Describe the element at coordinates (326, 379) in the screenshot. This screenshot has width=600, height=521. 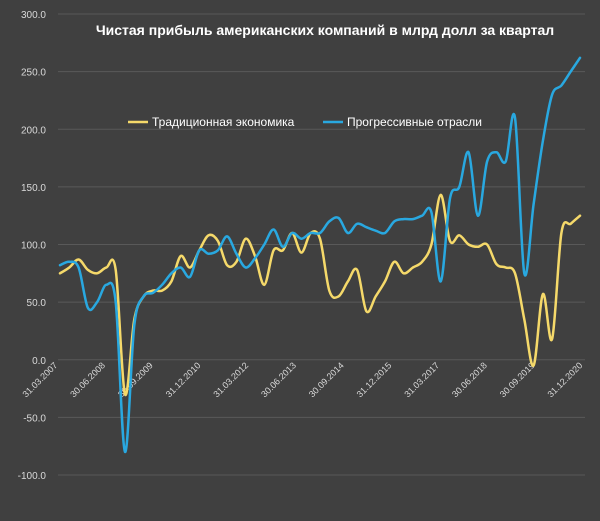
I see `x-tick-label: 30.09.2014` at that location.